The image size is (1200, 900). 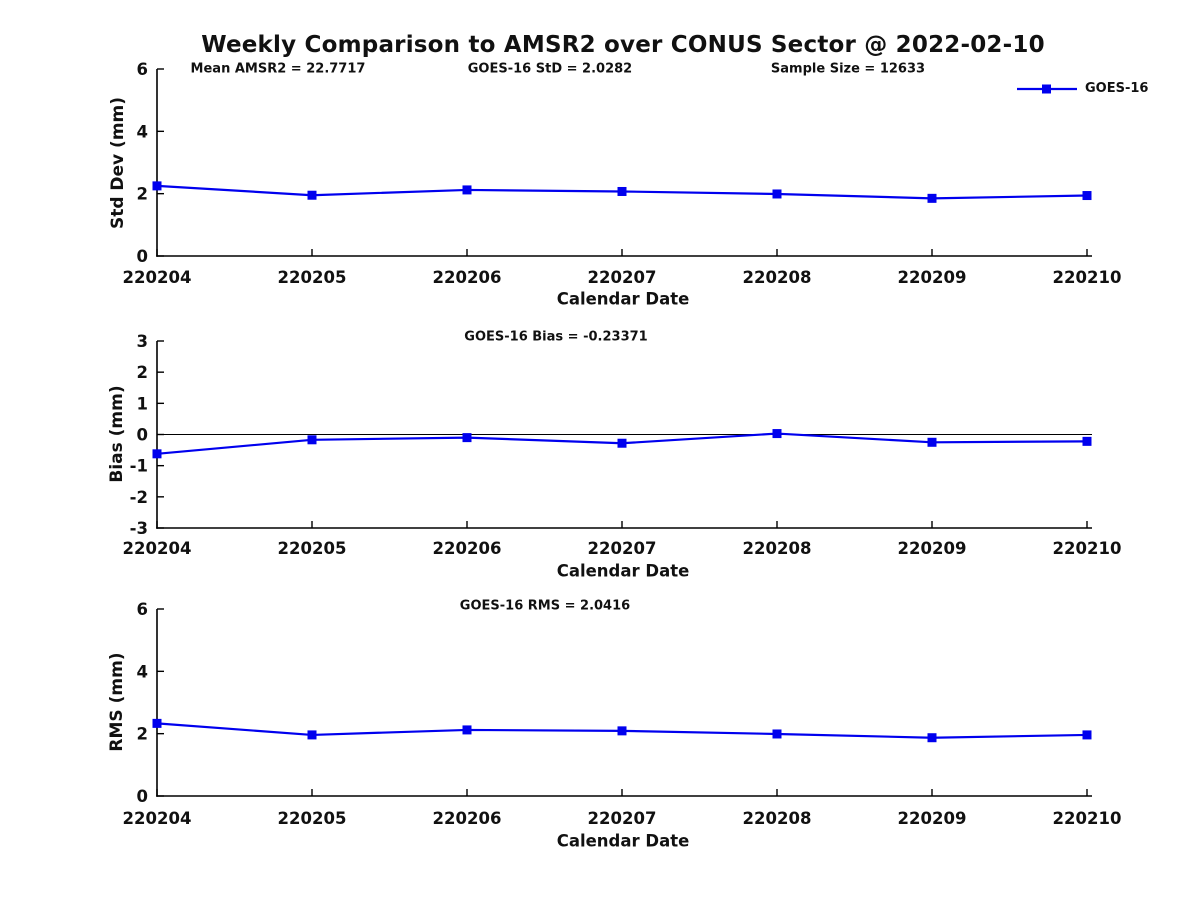 What do you see at coordinates (142, 435) in the screenshot?
I see `y-tick-label-bias: 0` at bounding box center [142, 435].